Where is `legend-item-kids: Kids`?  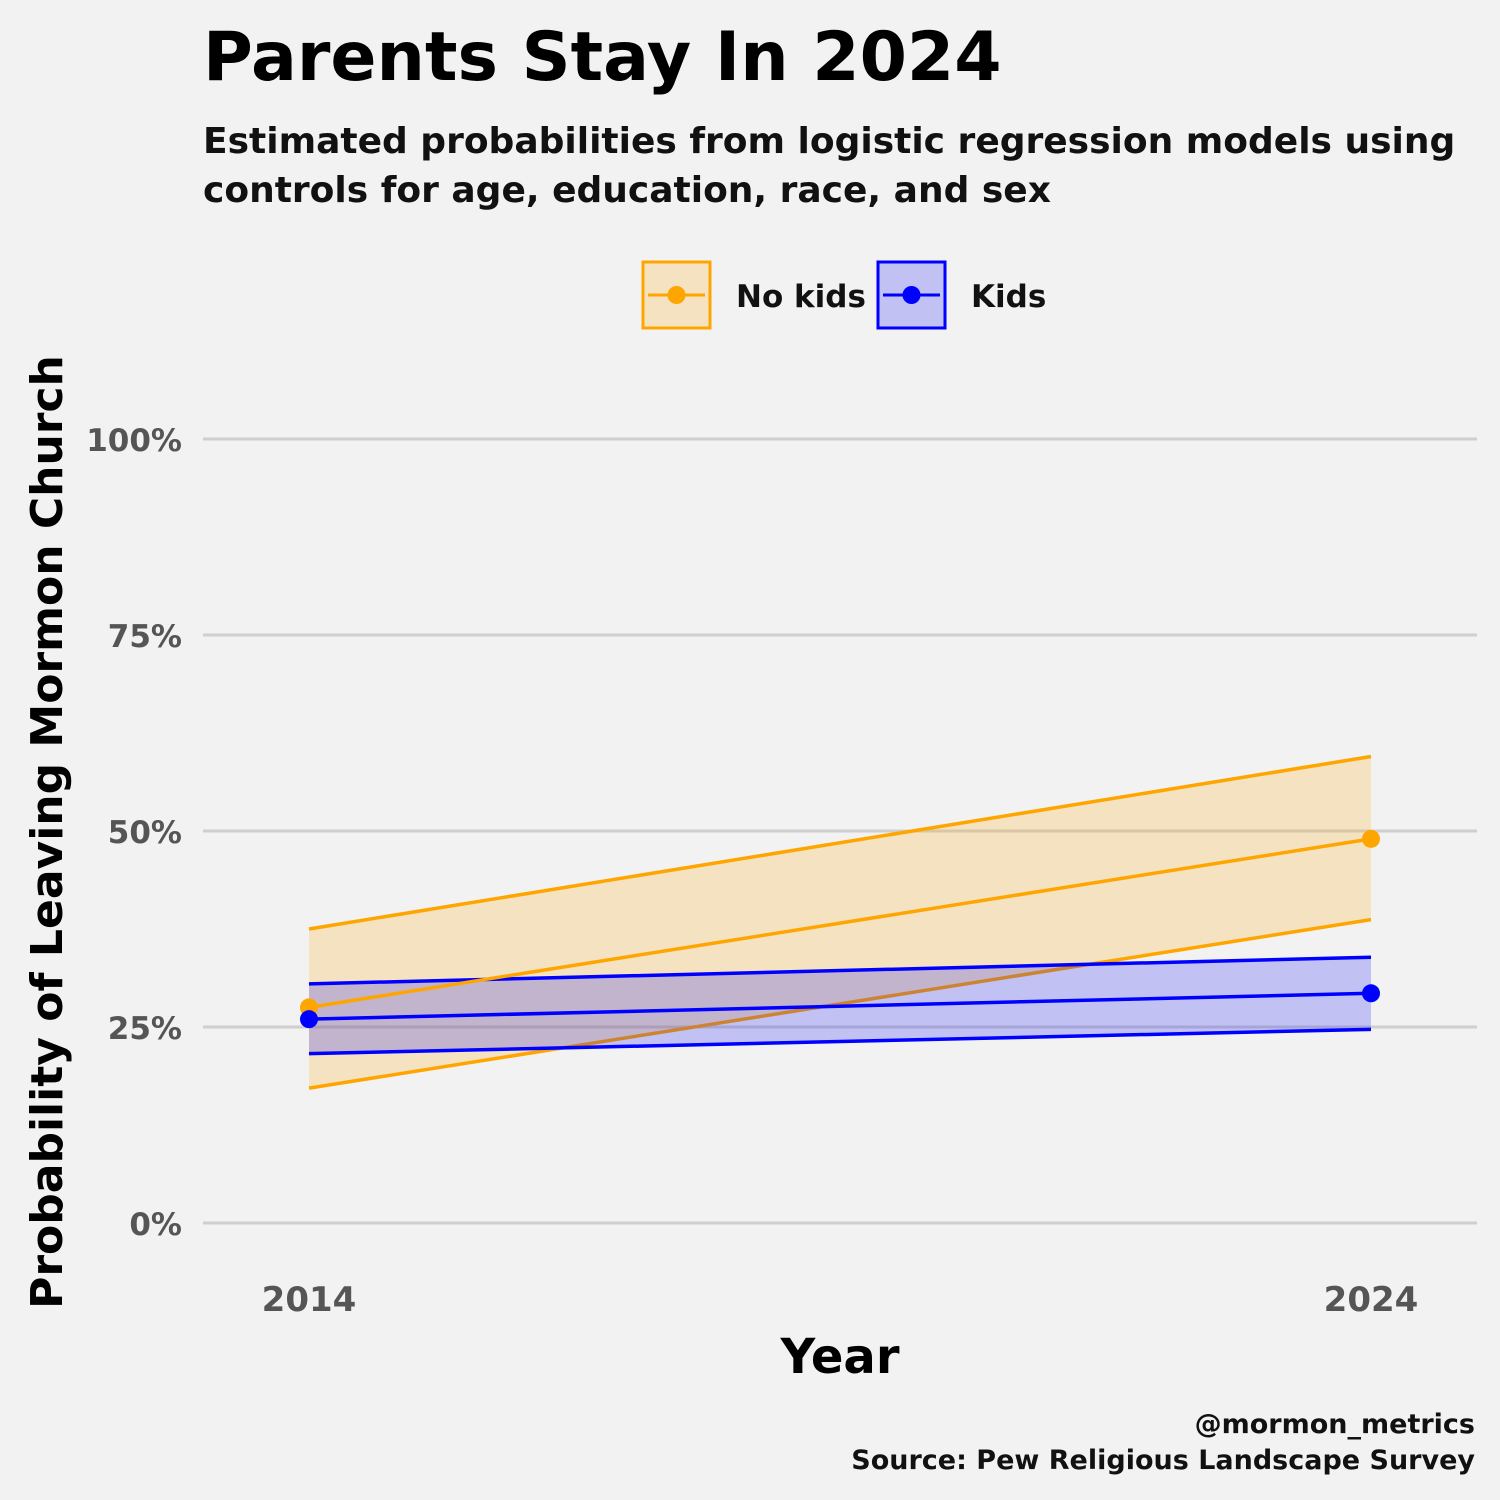
legend-item-kids: Kids is located at coordinates (961, 295).